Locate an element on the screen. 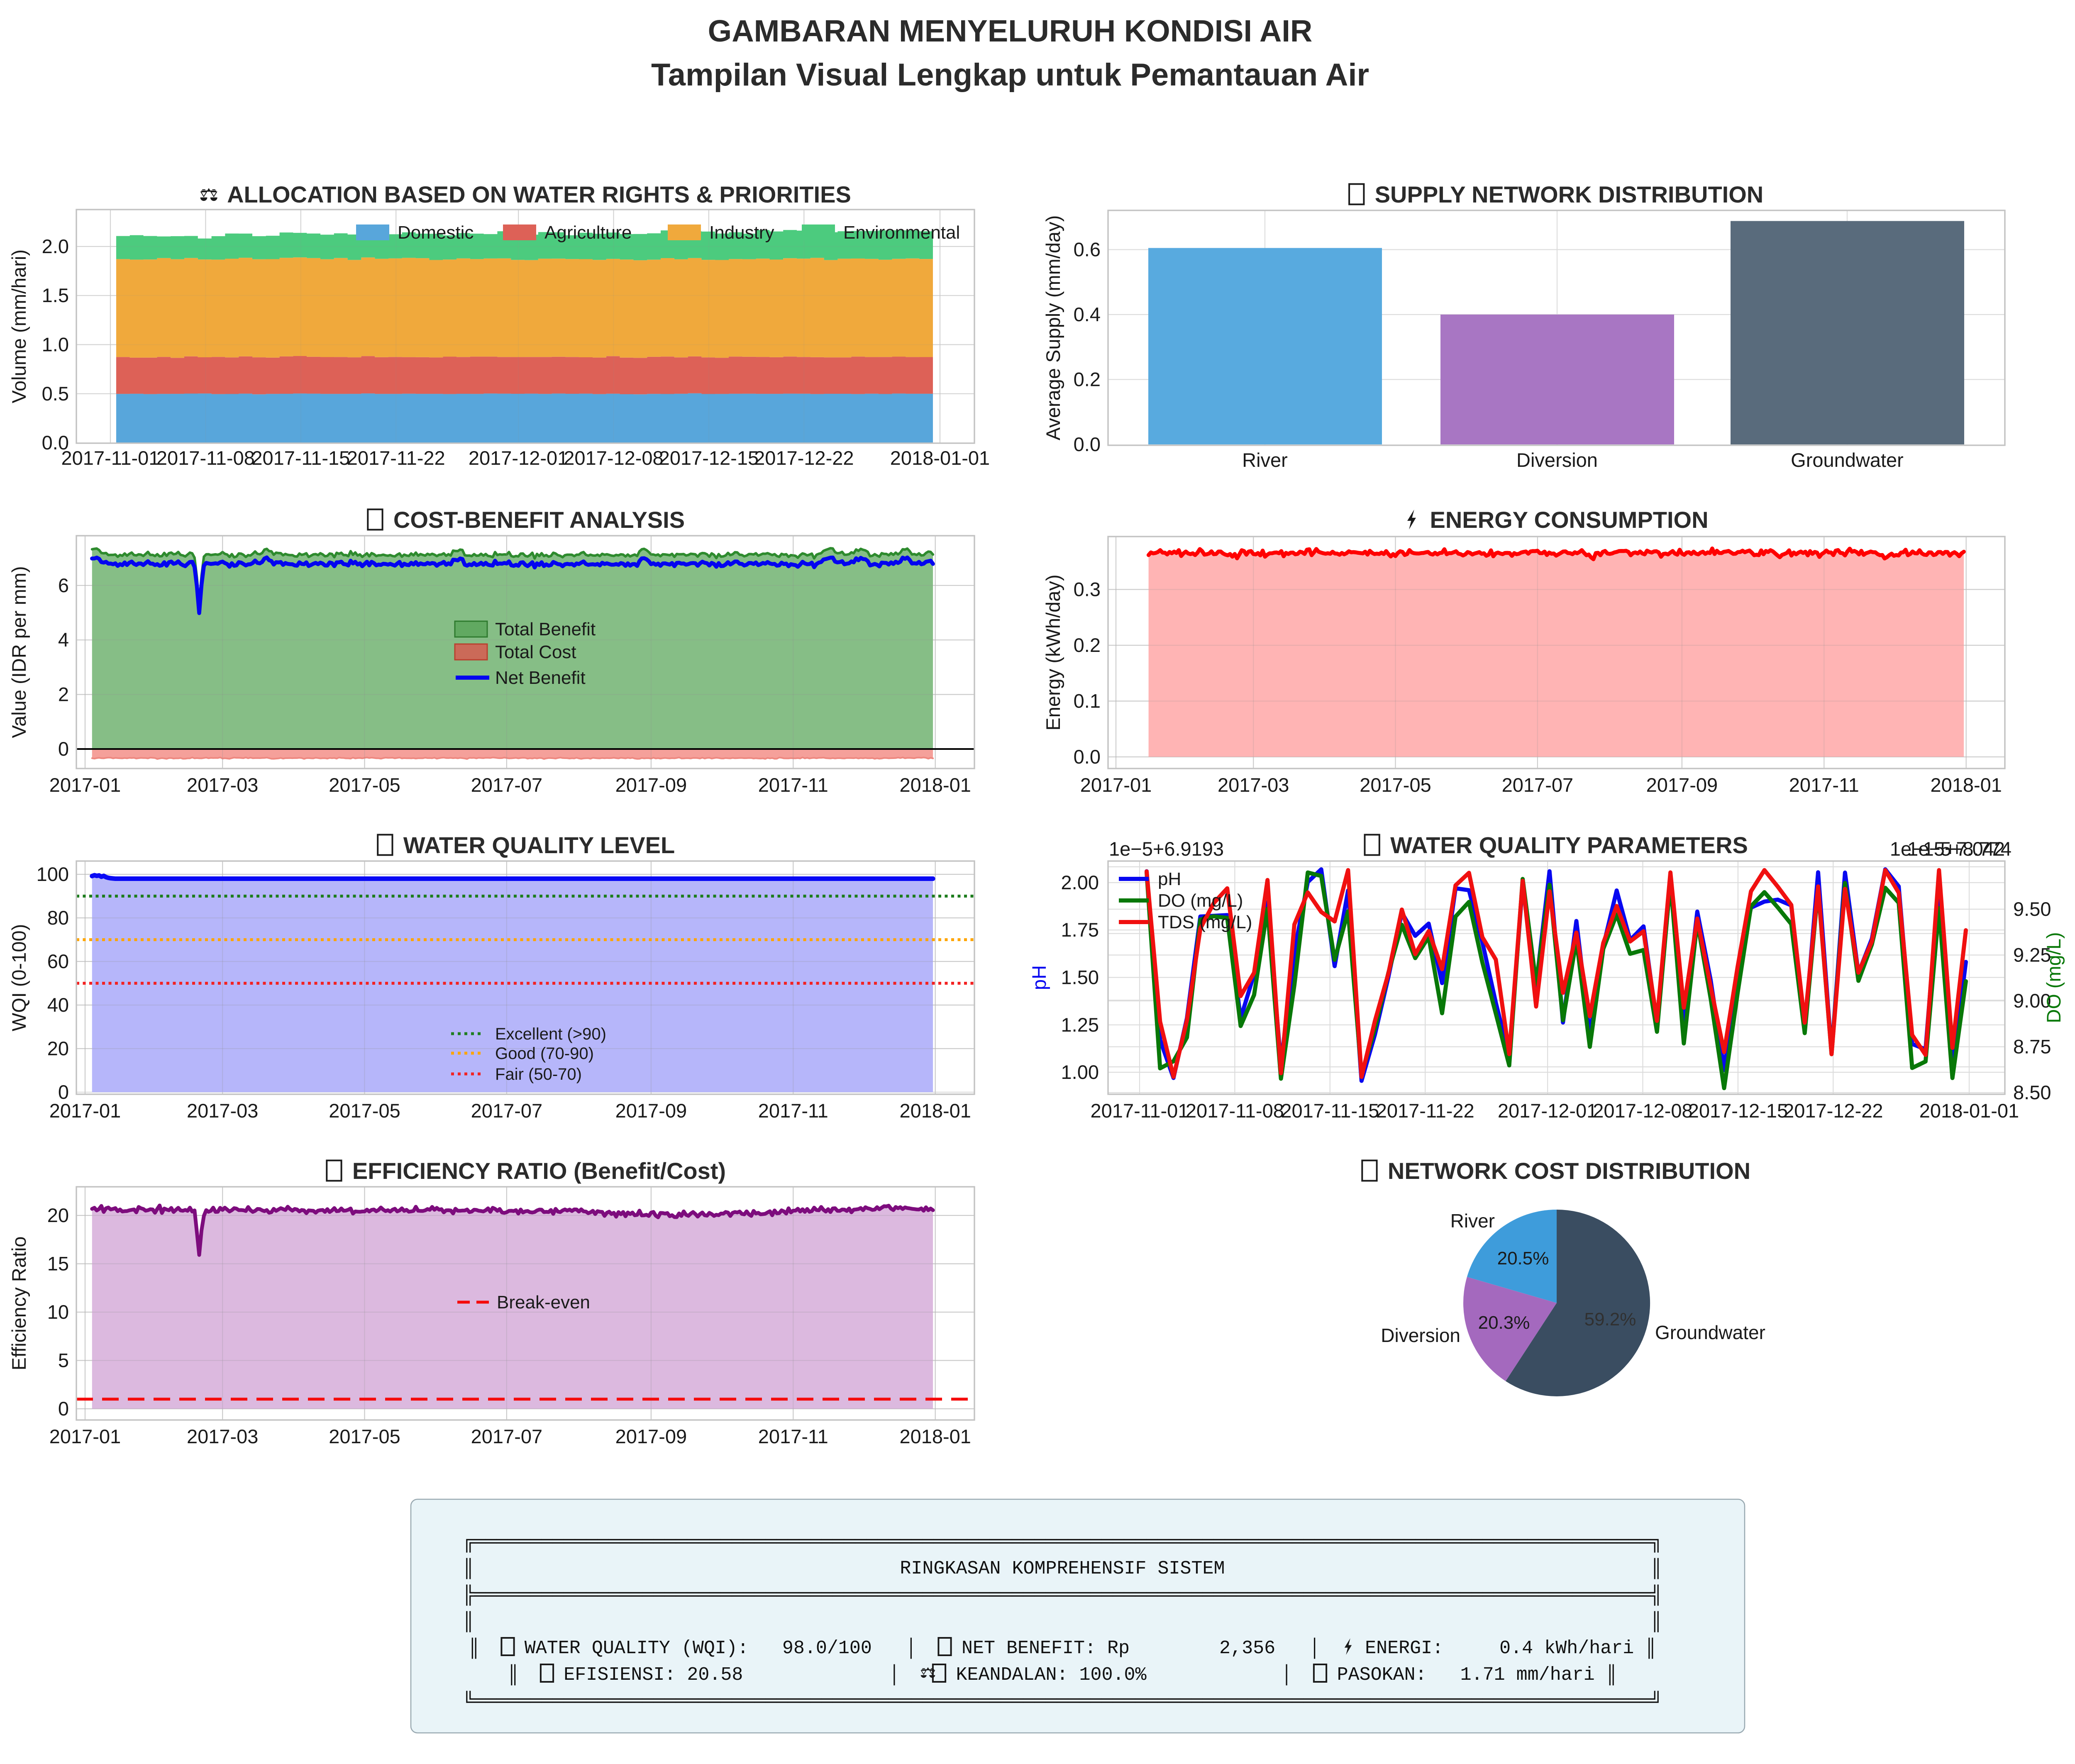  svg-text: 2.0 is located at coordinates (56, 246).